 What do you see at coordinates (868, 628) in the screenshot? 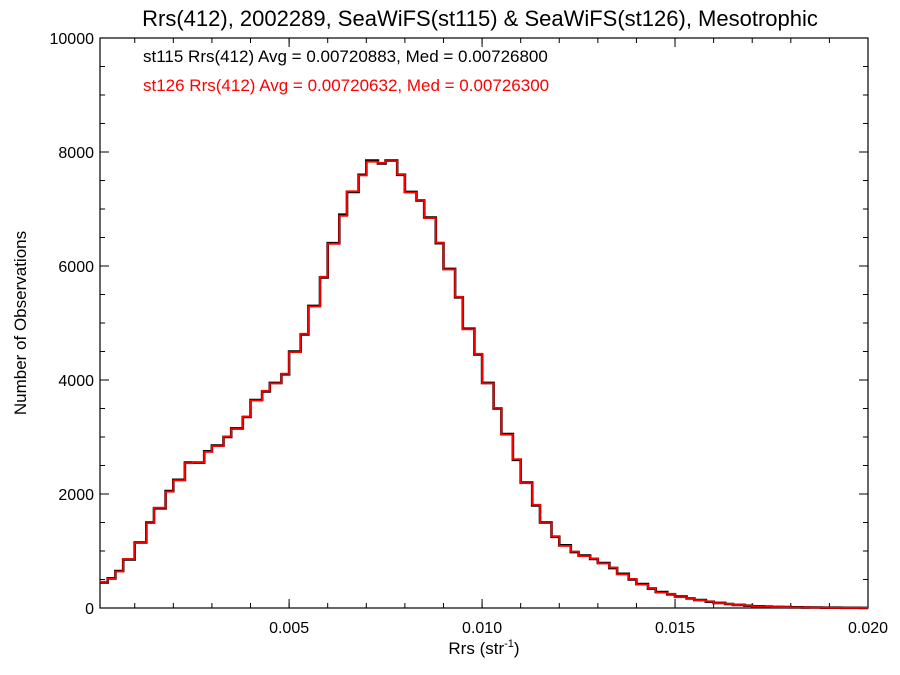
I see `x-tick-label: 0.020` at bounding box center [868, 628].